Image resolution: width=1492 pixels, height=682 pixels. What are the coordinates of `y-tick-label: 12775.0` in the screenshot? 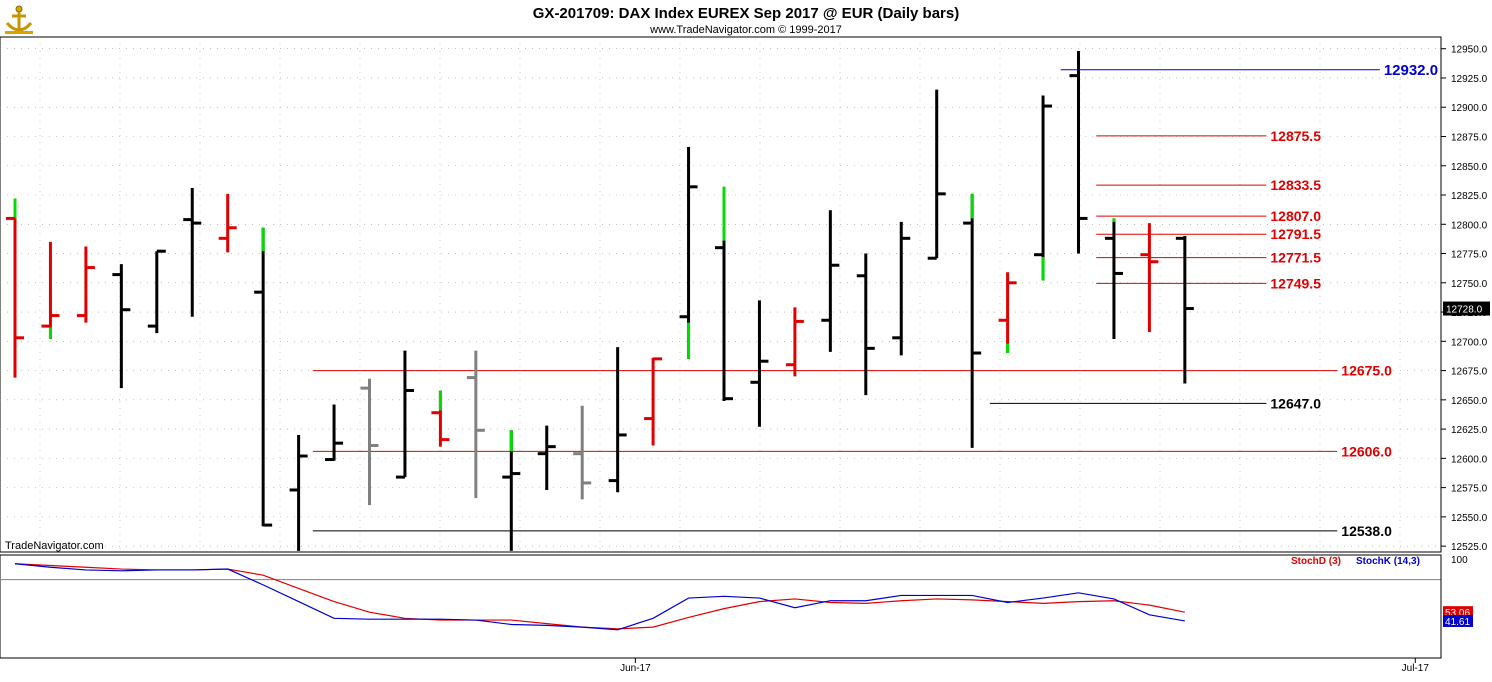 It's located at (1469, 255).